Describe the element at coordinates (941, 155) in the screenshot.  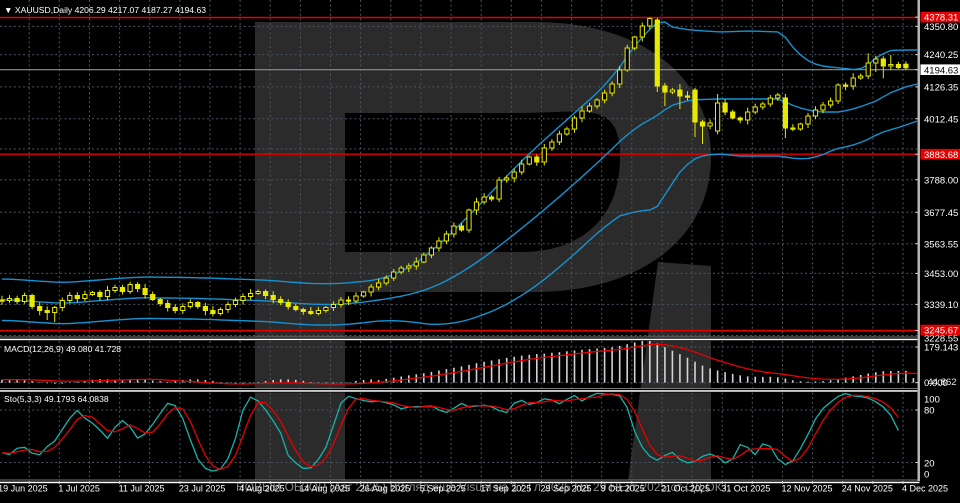
I see `svg-text: 3883.68` at that location.